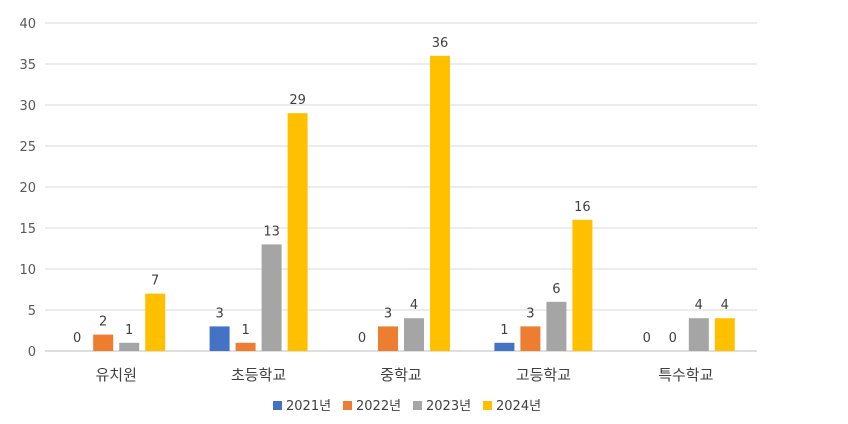  I want to click on x-axis-categories: 유치원 초등학교 중학교 고등학교 특수학교, so click(404, 375).